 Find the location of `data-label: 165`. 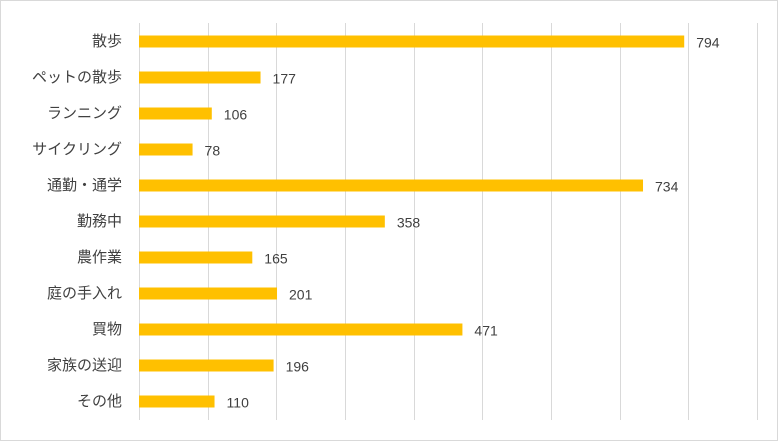

data-label: 165 is located at coordinates (276, 259).